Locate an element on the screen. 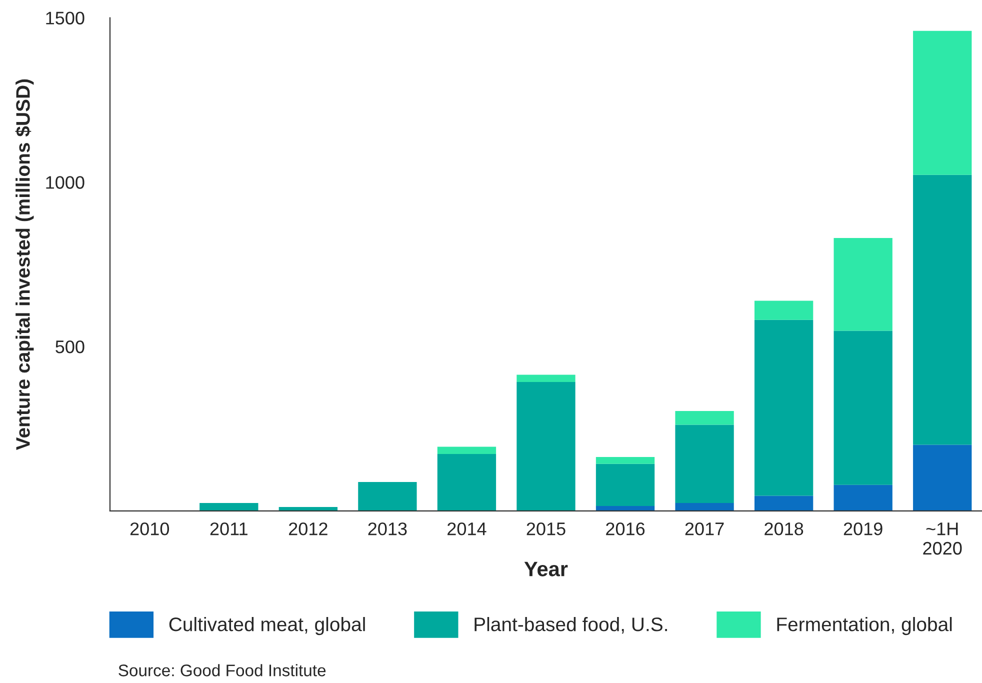 The height and width of the screenshot is (683, 982). x-tick-label: 2018 is located at coordinates (784, 529).